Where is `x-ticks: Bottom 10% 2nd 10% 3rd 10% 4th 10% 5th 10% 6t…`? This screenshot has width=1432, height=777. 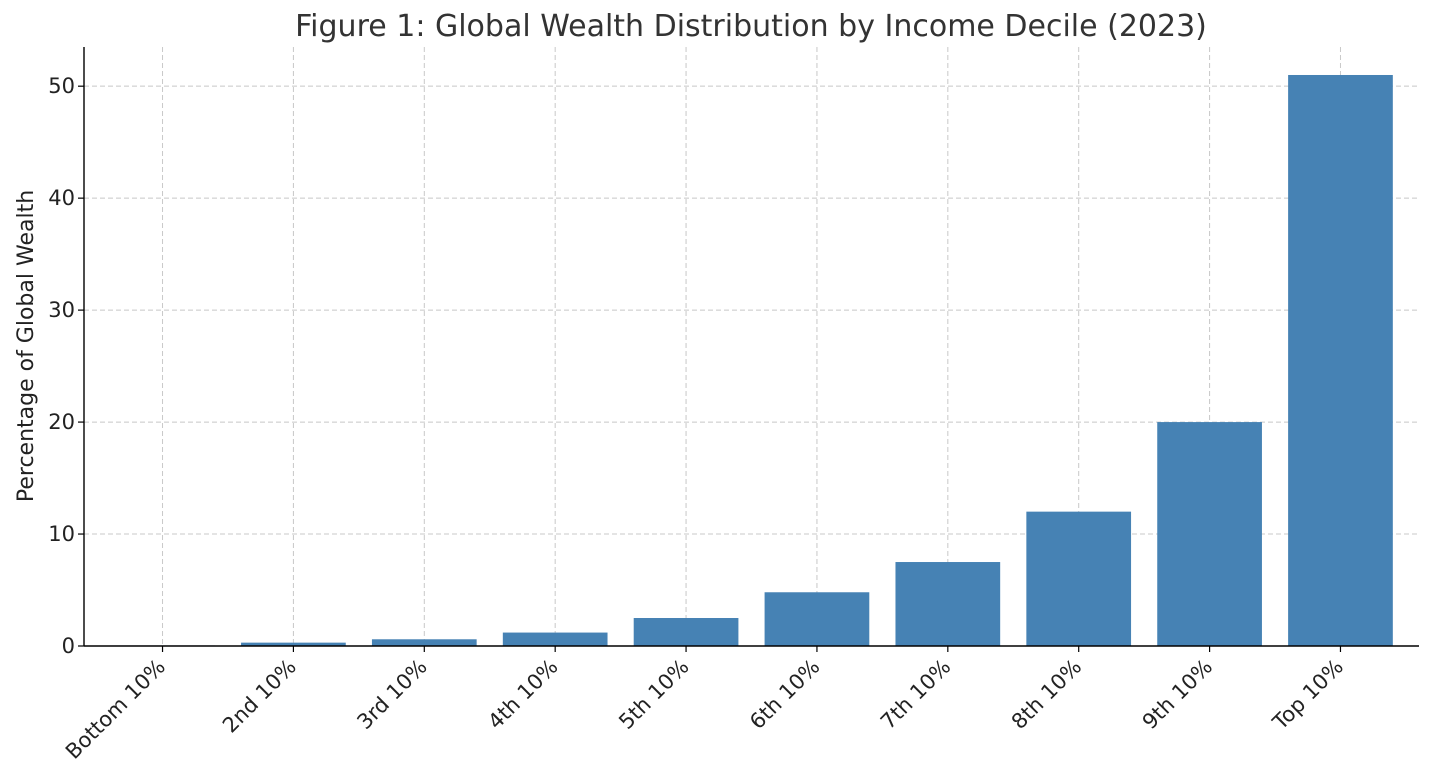 x-ticks: Bottom 10% 2nd 10% 3rd 10% 4th 10% 5th 10% 6t… is located at coordinates (704, 705).